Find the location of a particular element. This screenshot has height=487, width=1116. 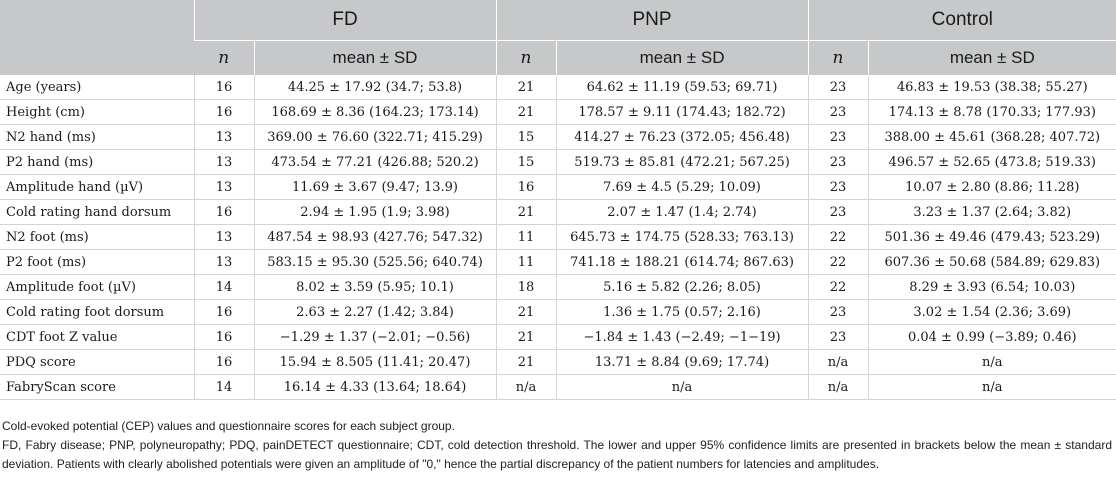

mean-sd-cell: 13.71 ± 8.84 (9.69; 17.74) is located at coordinates (682, 362).